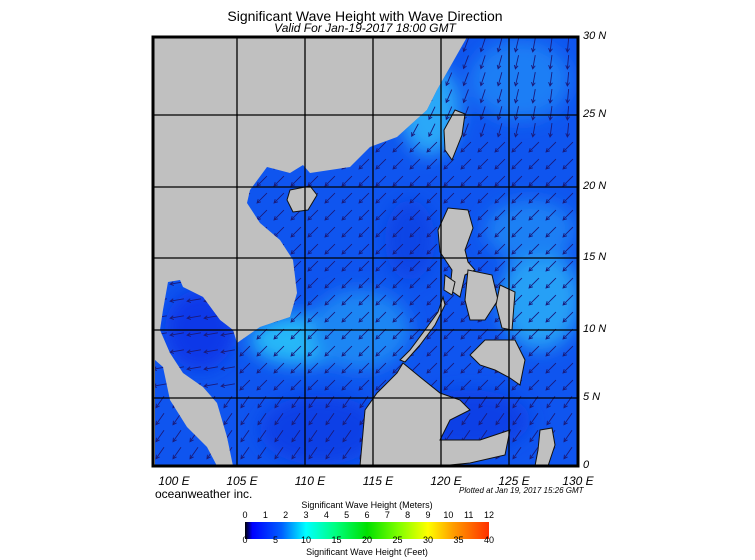 This screenshot has width=755, height=560. Describe the element at coordinates (458, 540) in the screenshot. I see `colorbar-feet-tick: 35` at that location.